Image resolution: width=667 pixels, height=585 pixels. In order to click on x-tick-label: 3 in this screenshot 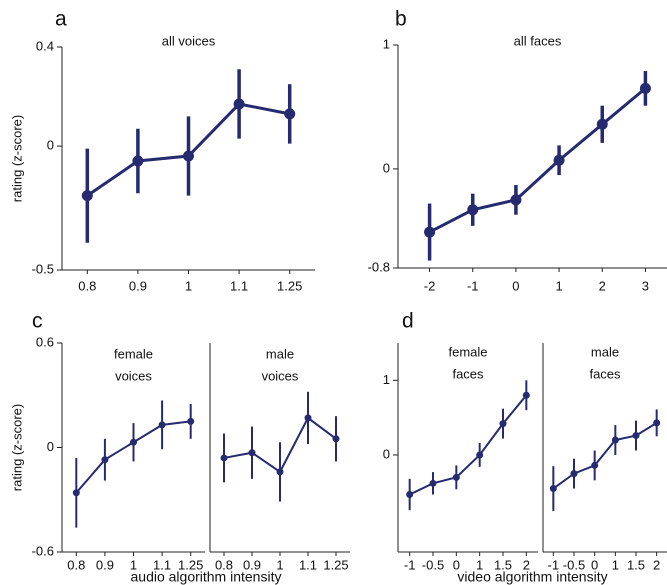, I will do `click(645, 285)`.